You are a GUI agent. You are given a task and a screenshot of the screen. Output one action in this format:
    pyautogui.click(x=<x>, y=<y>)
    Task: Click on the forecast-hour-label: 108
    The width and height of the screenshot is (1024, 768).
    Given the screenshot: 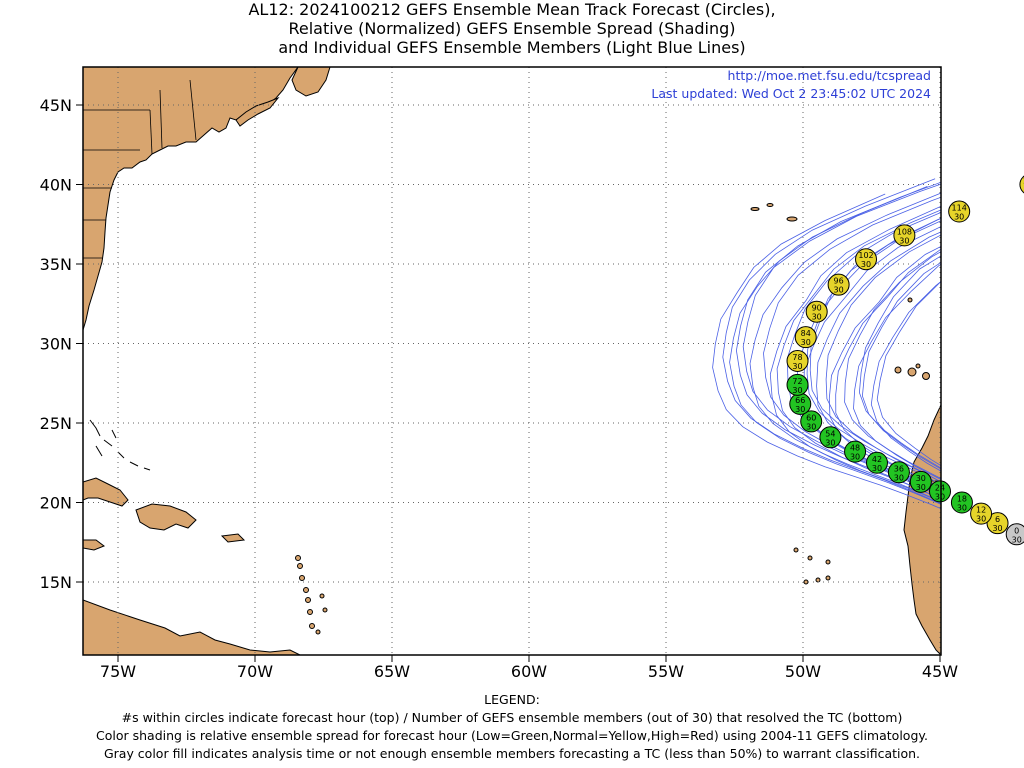 What is the action you would take?
    pyautogui.click(x=904, y=231)
    